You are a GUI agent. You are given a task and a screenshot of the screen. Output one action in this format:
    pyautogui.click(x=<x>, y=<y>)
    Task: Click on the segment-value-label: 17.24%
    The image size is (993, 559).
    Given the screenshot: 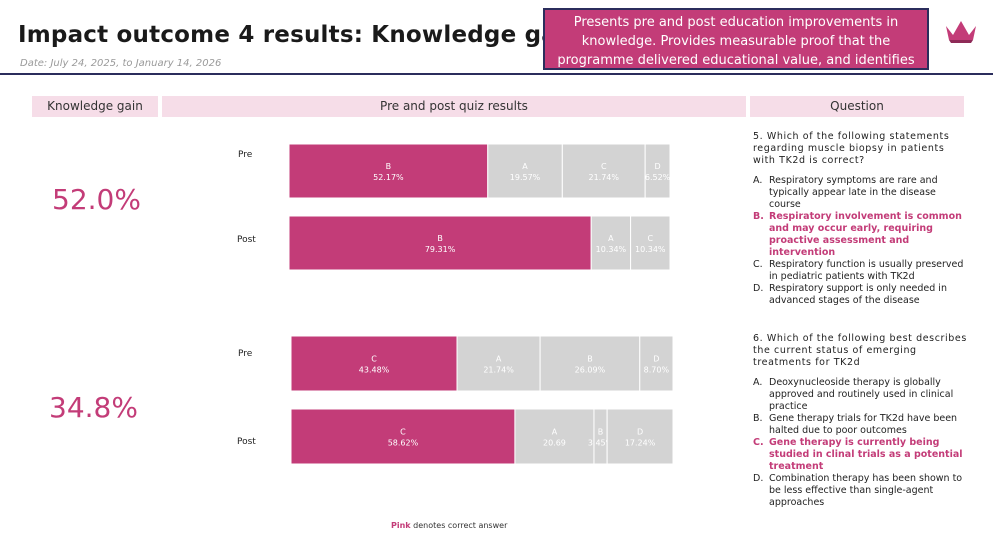 What is the action you would take?
    pyautogui.click(x=640, y=443)
    